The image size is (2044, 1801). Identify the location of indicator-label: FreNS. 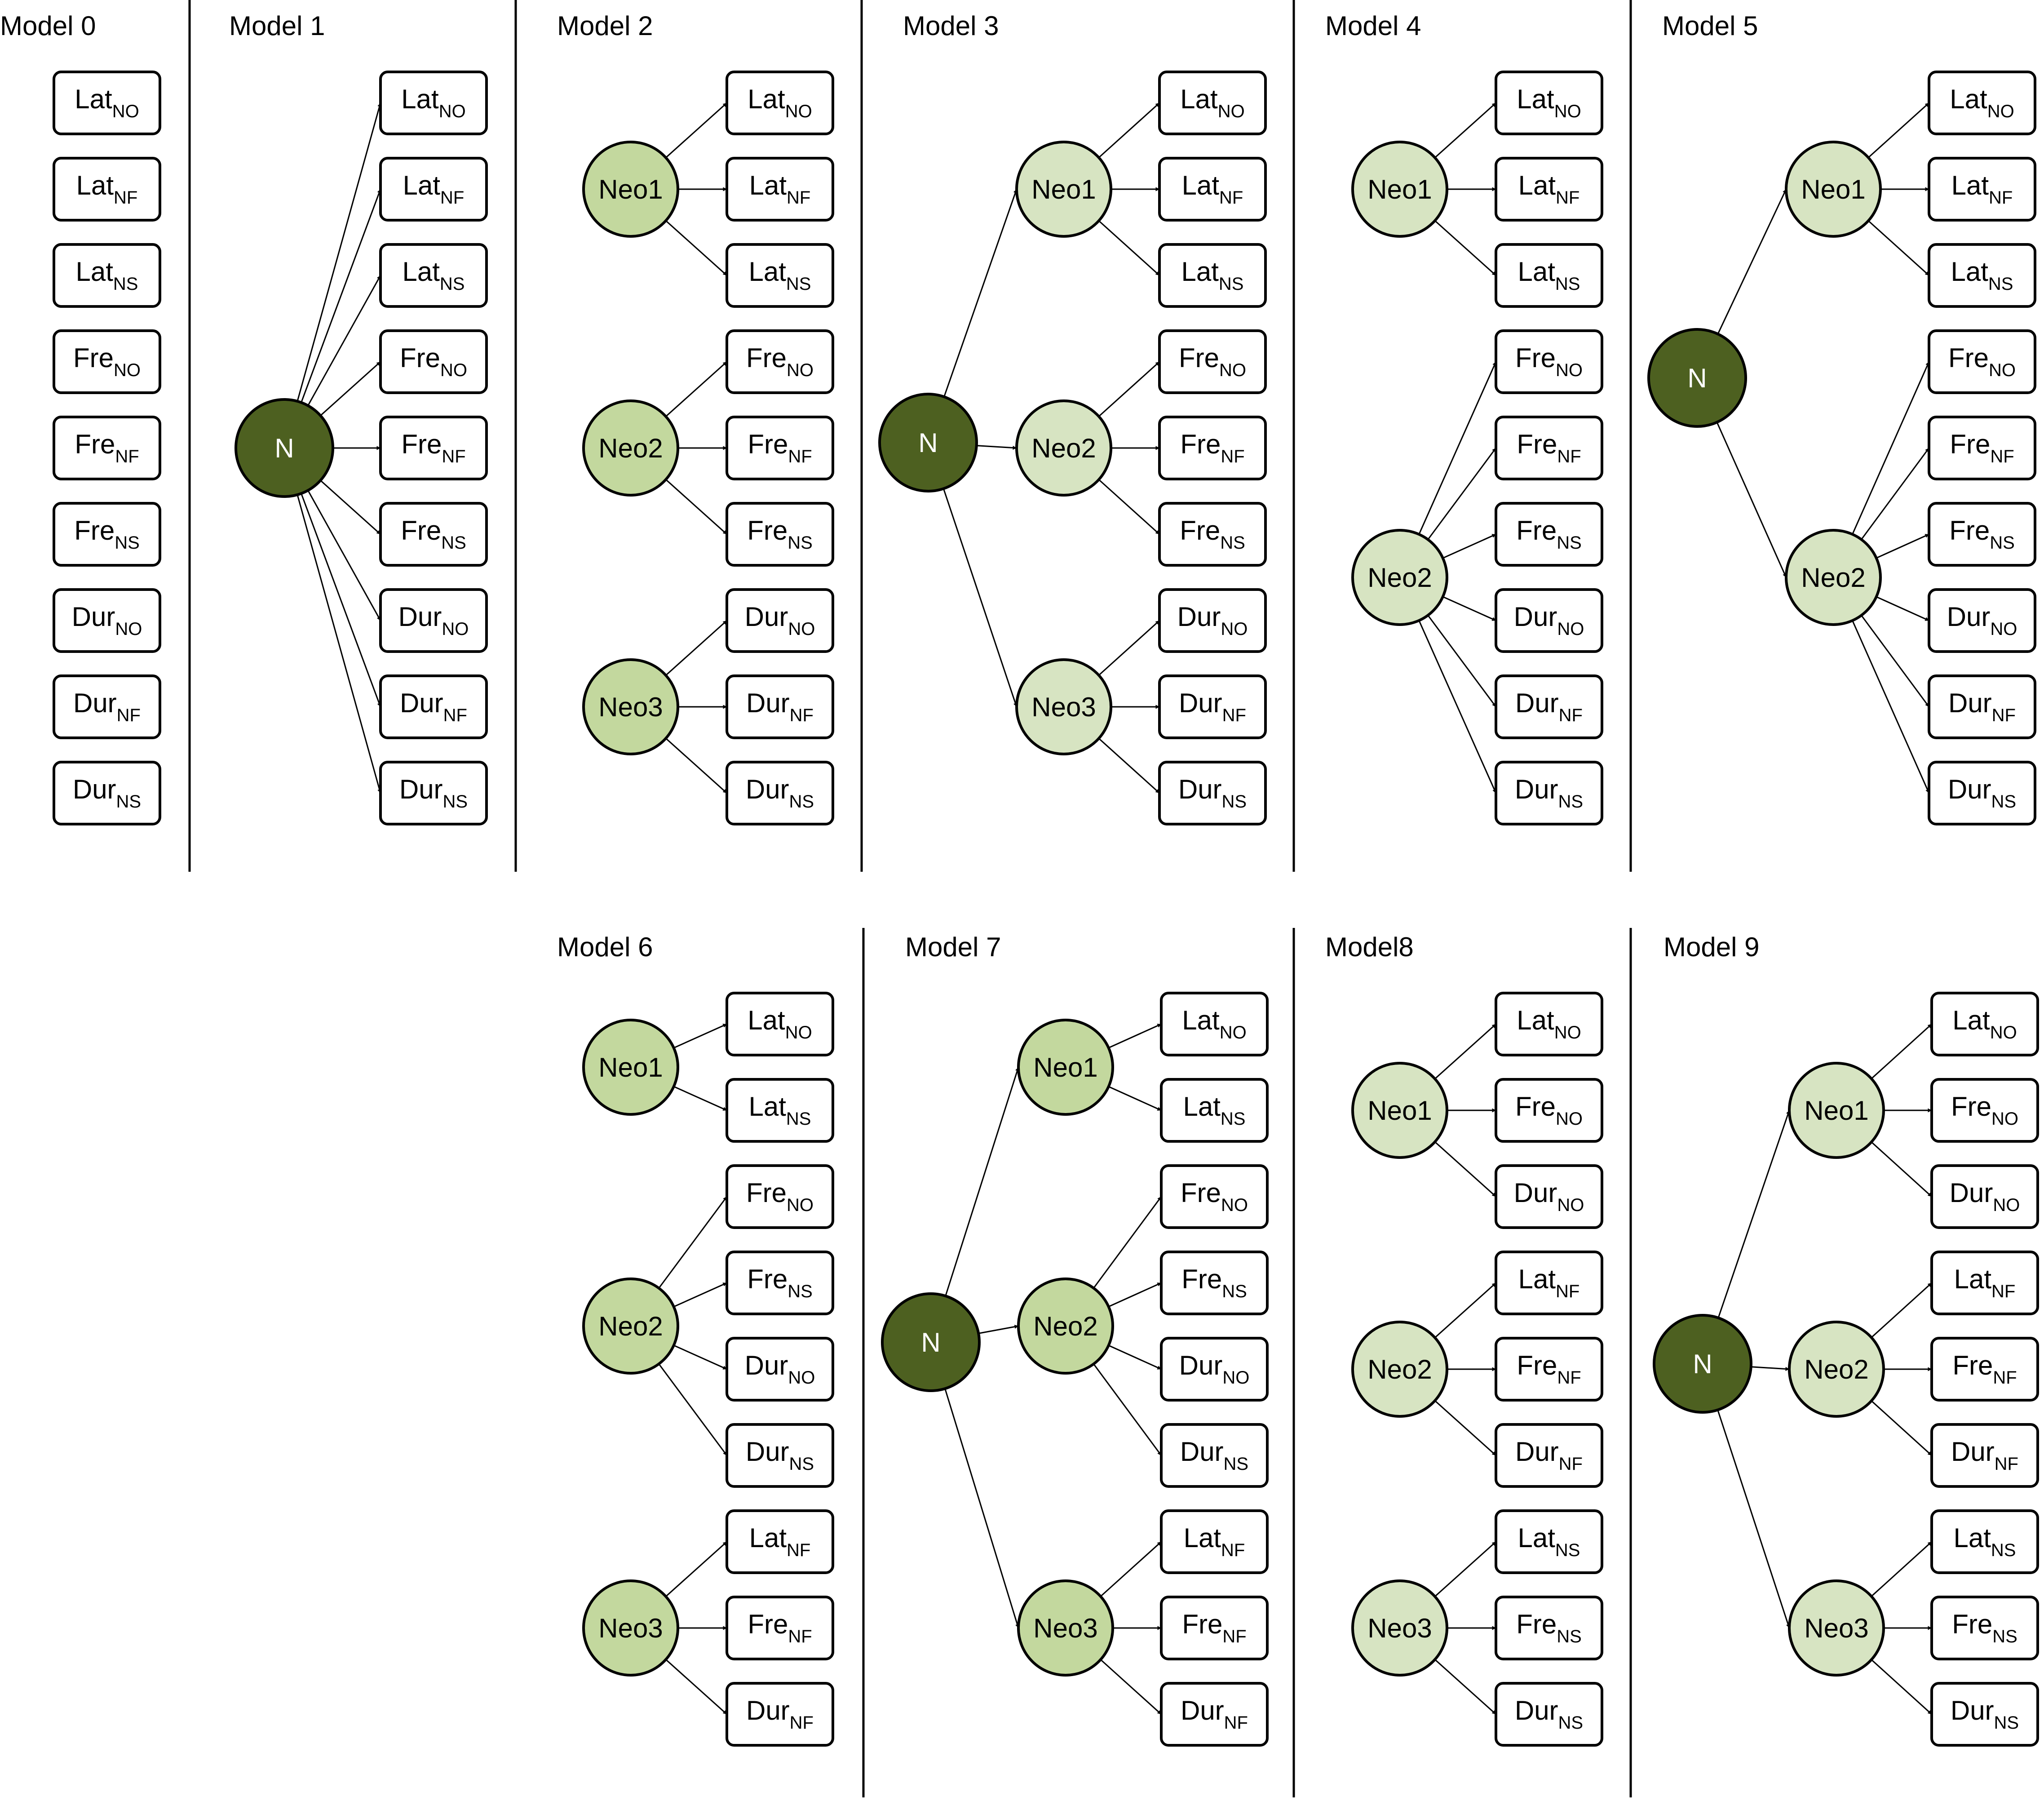
(1982, 534).